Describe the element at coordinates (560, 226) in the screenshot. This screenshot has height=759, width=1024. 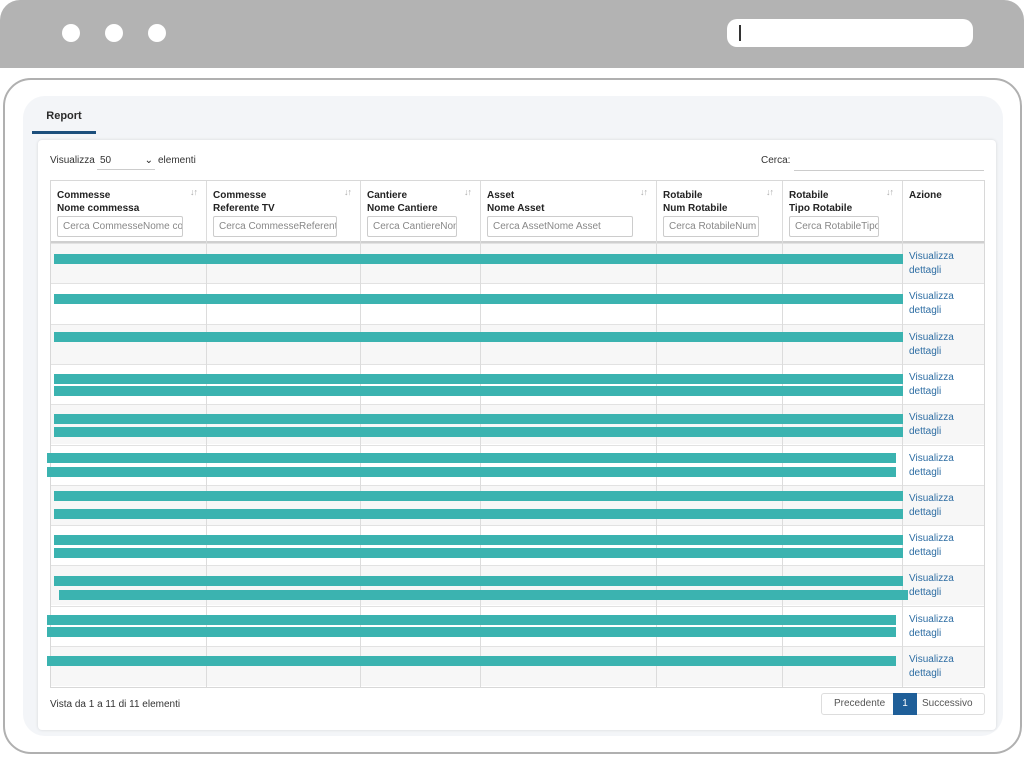
I see `filter-asset-nome: Cerca AssetNome Asset` at that location.